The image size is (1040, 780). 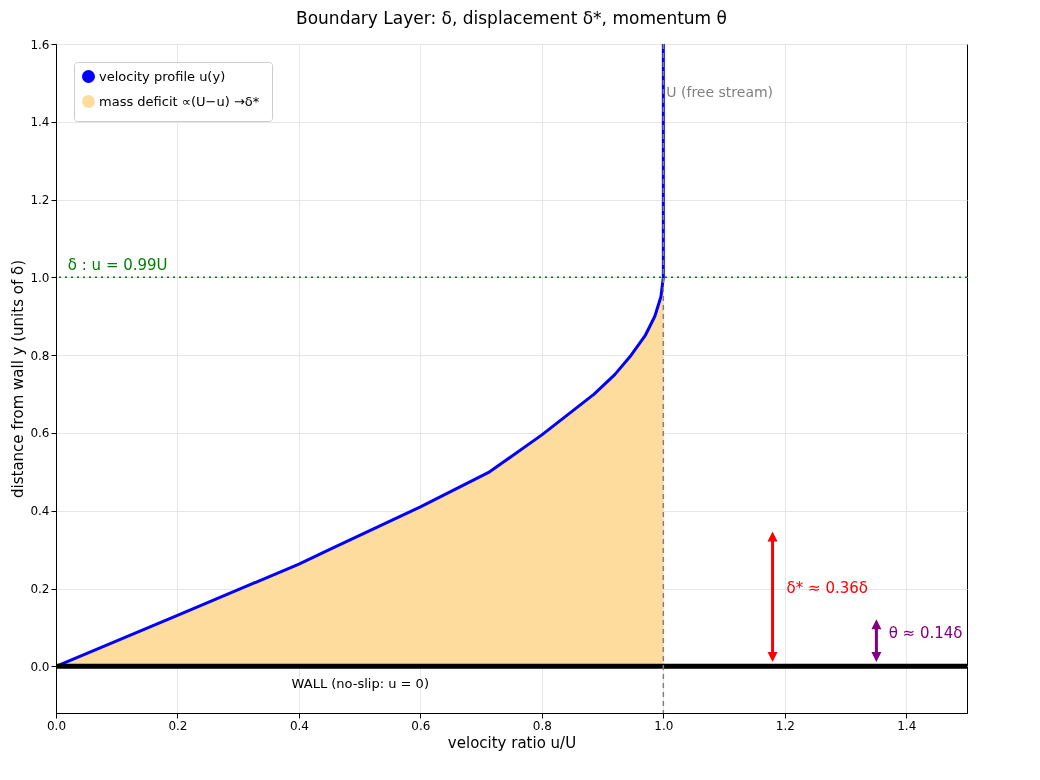 What do you see at coordinates (162, 76) in the screenshot?
I see `legend-label: velocity profile u(y)` at bounding box center [162, 76].